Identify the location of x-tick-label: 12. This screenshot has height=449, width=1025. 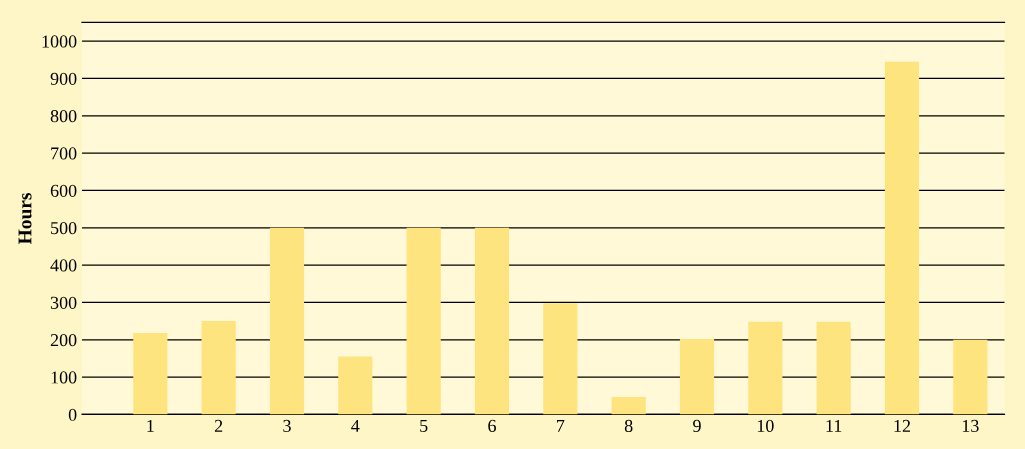
(902, 425).